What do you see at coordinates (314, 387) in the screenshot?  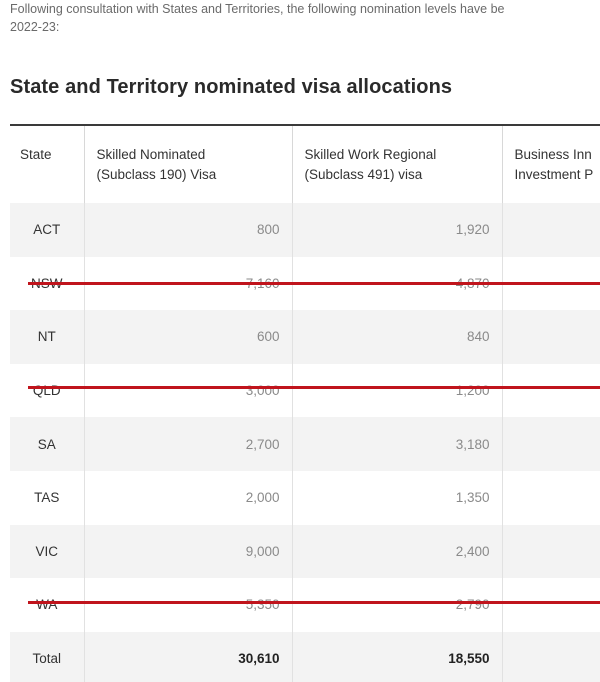 I see `strikethrough-line-qld` at bounding box center [314, 387].